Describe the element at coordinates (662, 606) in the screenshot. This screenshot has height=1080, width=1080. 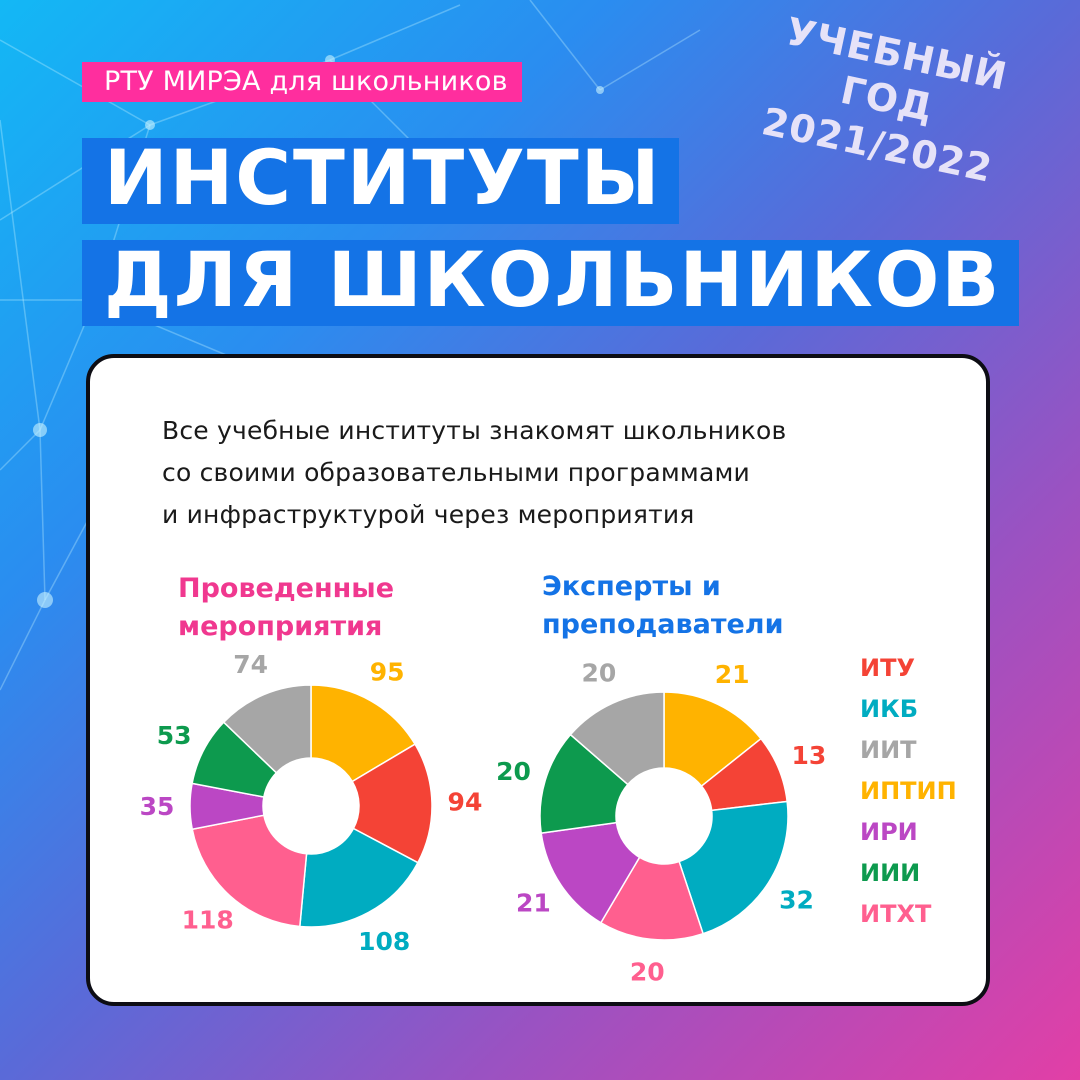
I see `experts-chart-title: Эксперты и преподаватели` at that location.